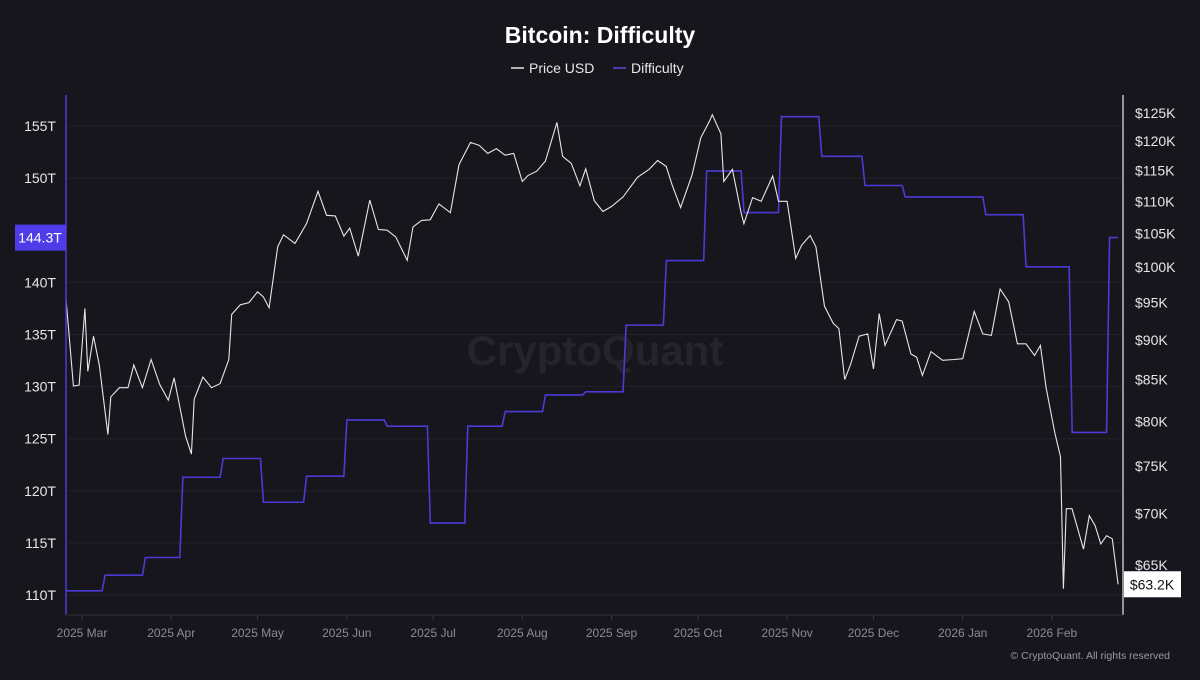  Describe the element at coordinates (1151, 565) in the screenshot. I see `right-tick-label: $65K` at that location.